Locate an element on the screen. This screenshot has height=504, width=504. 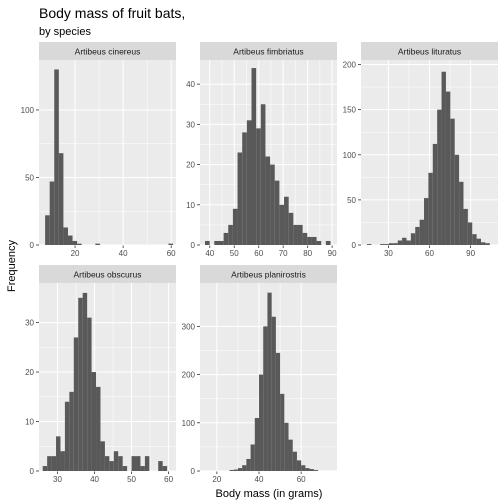
x-axis-label: Body mass (in grams) is located at coordinates (269, 494).